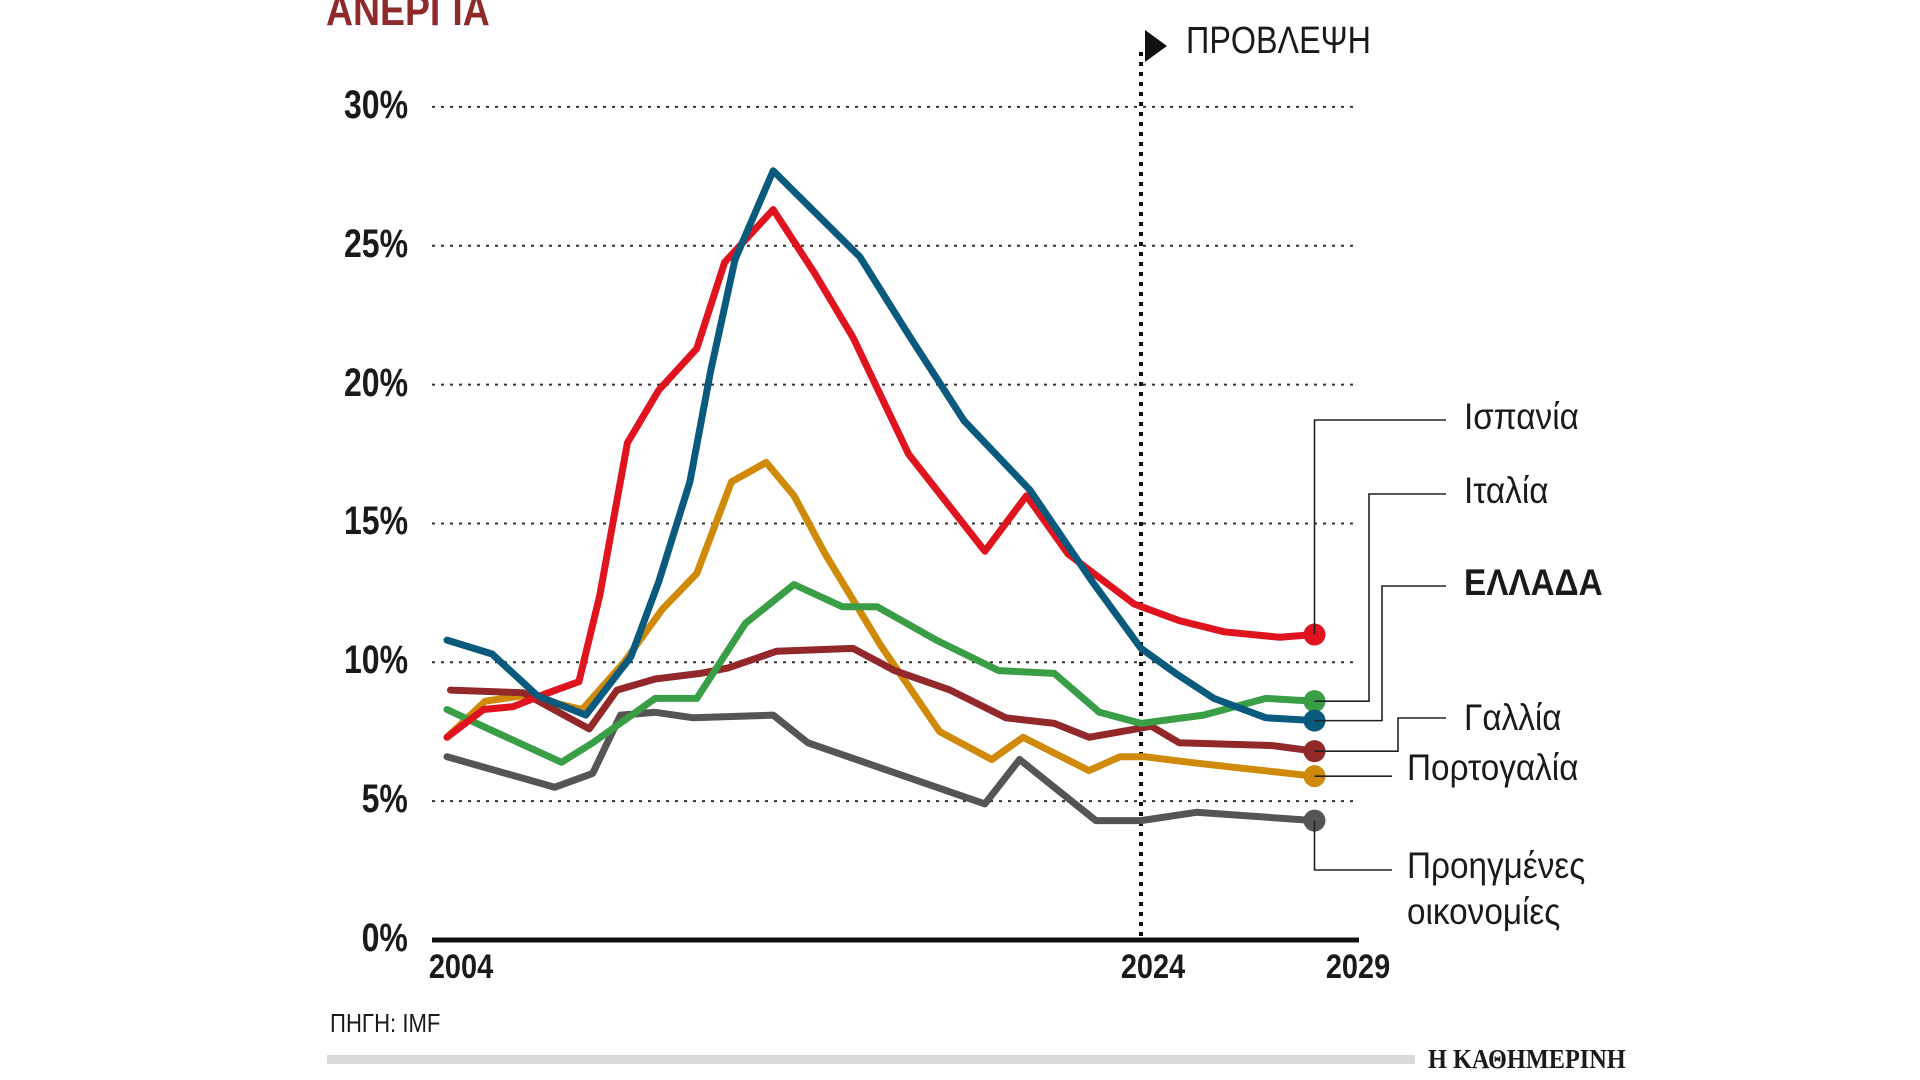  What do you see at coordinates (1513, 717) in the screenshot?
I see `legend-label-france: Γαλλία` at bounding box center [1513, 717].